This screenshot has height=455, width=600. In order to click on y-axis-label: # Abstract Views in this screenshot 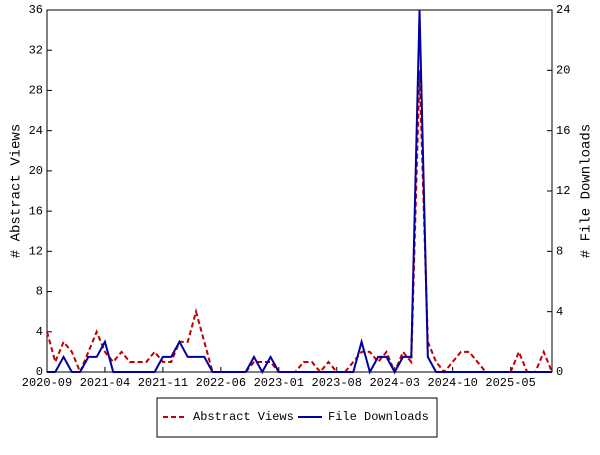, I will do `click(17, 191)`.